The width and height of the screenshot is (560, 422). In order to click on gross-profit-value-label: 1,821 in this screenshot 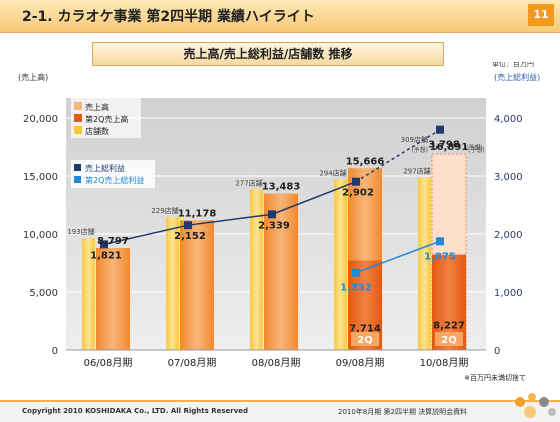, I will do `click(106, 255)`.